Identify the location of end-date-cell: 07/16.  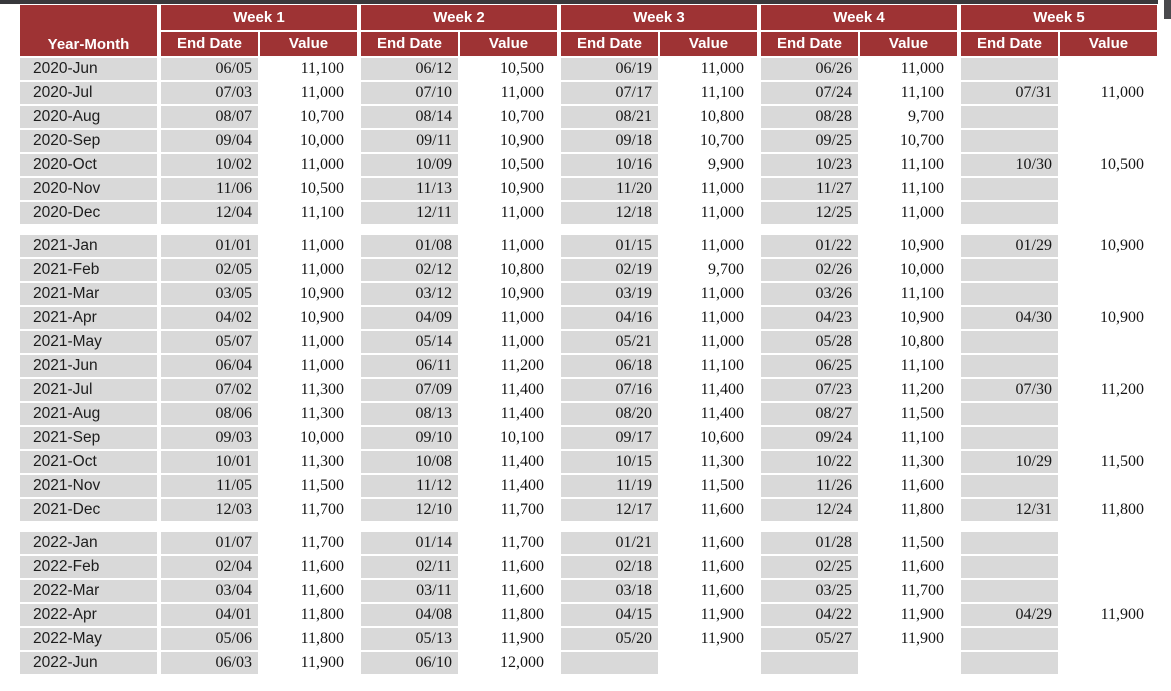
(609, 390).